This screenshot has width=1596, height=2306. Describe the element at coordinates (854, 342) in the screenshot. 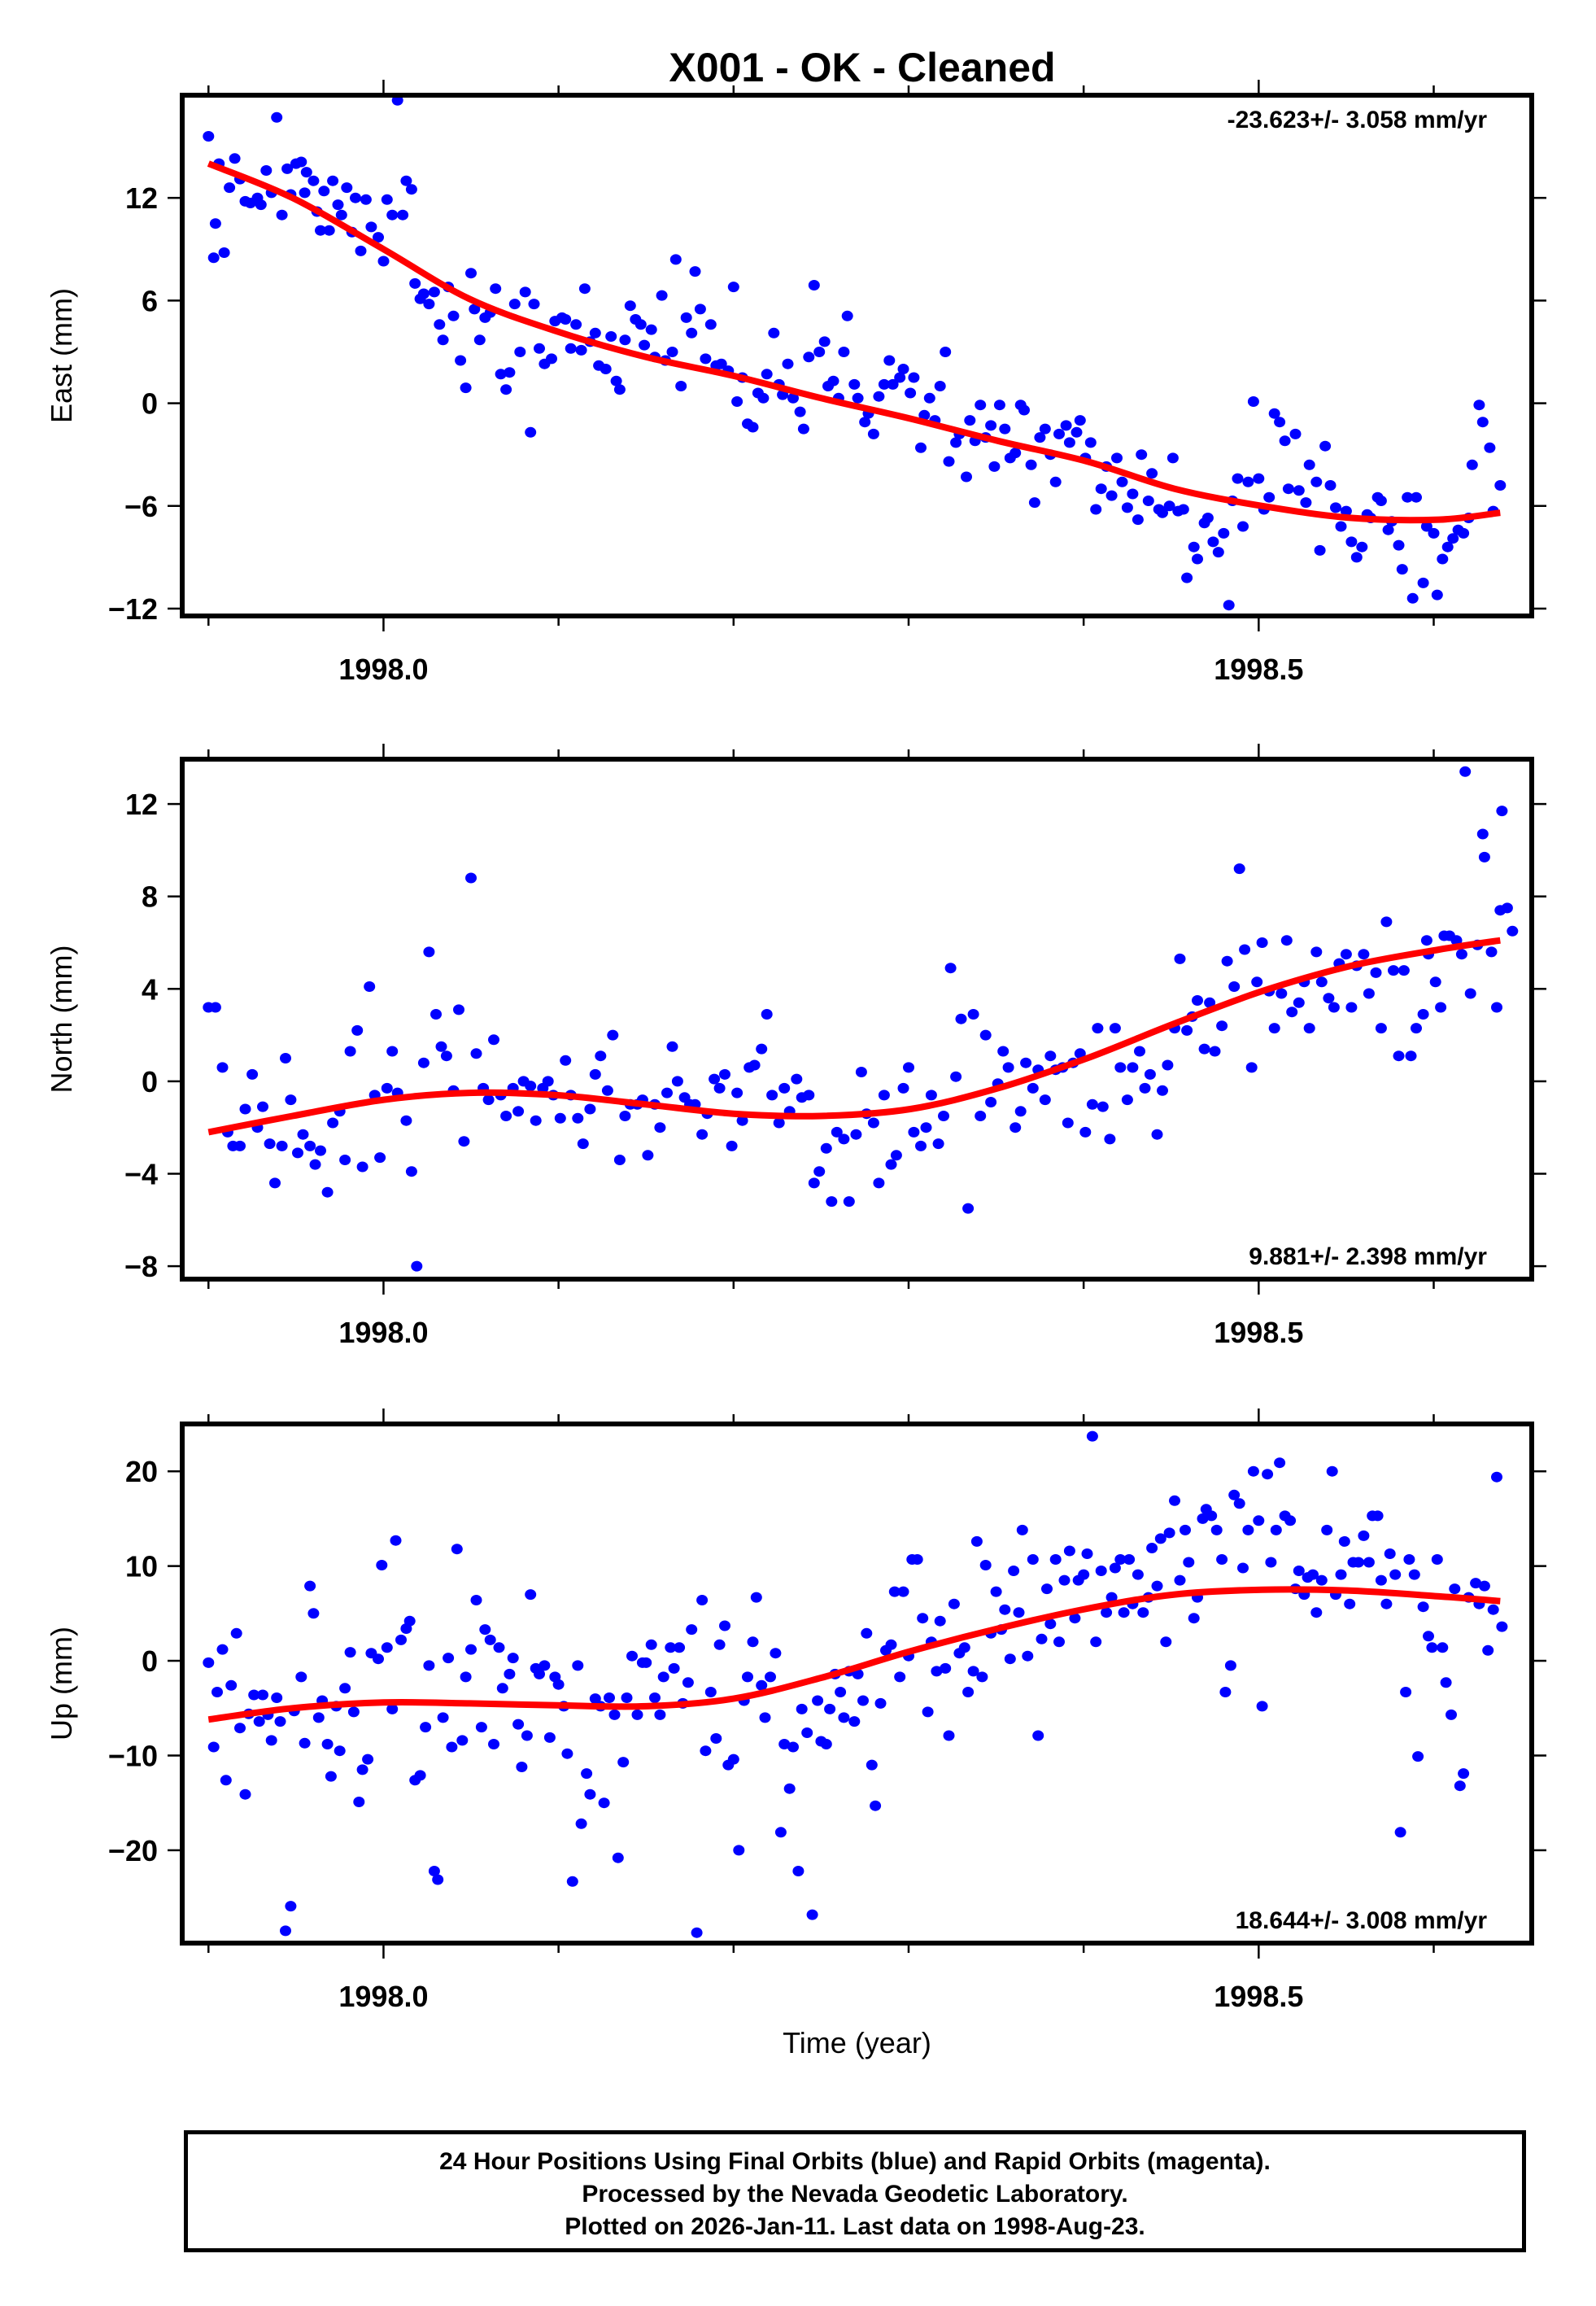

I see `east-fit-line` at that location.